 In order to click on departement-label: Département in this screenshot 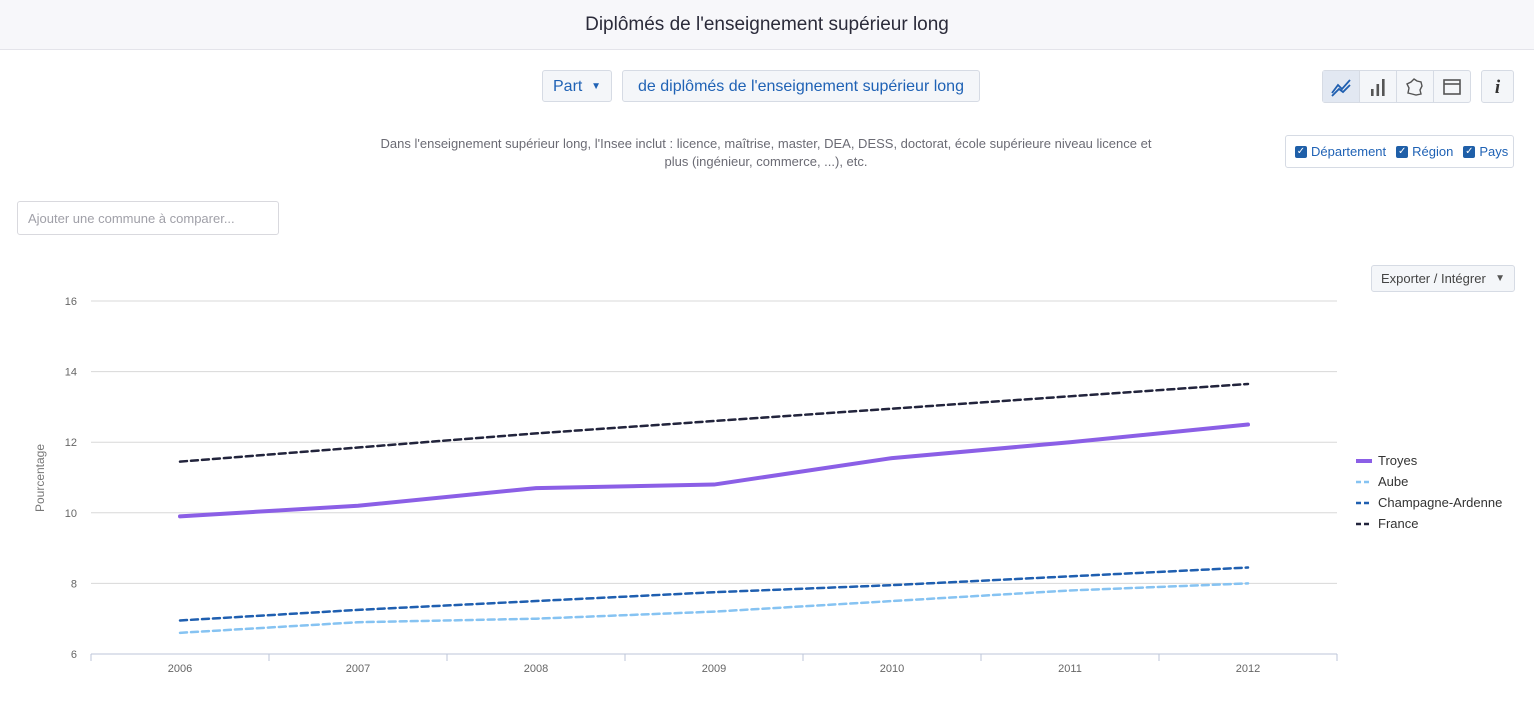, I will do `click(1349, 151)`.